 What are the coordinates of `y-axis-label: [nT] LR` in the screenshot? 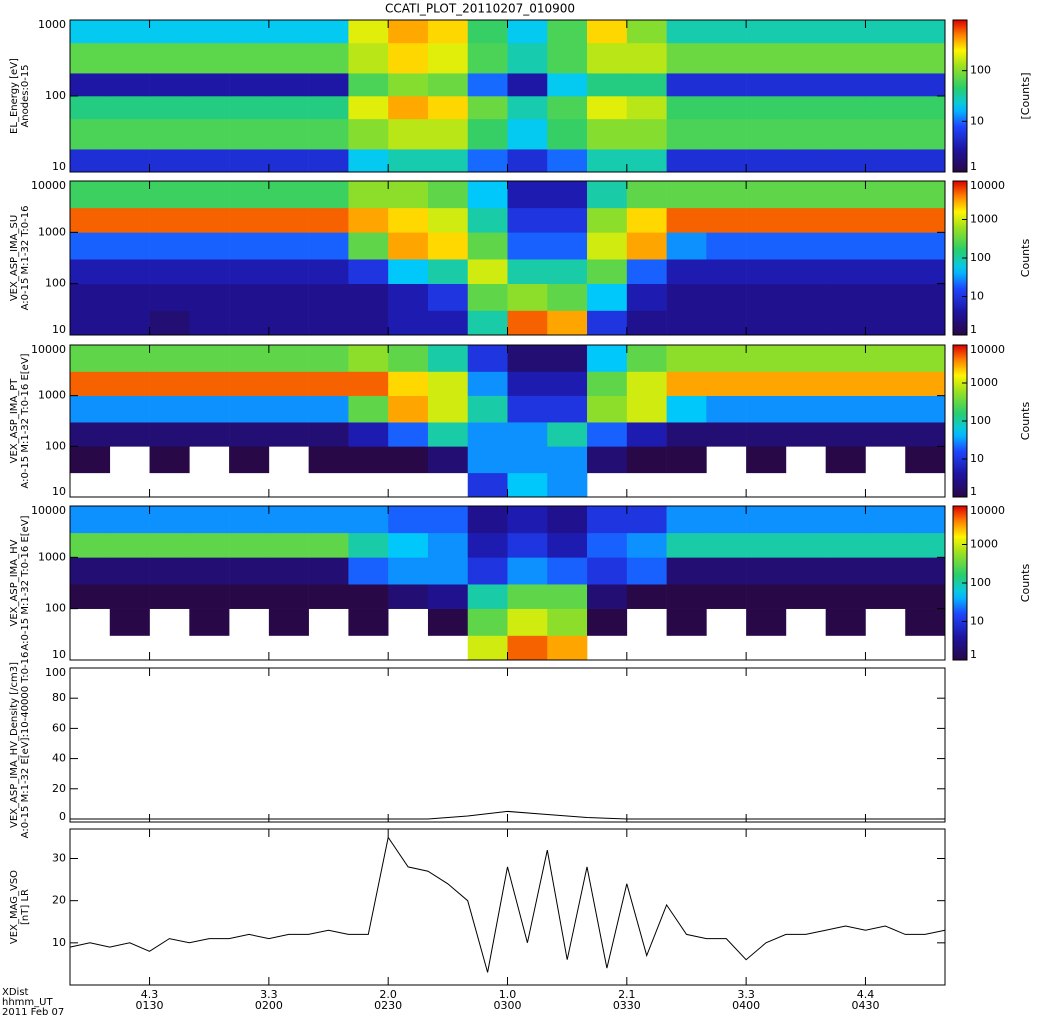 It's located at (25, 907).